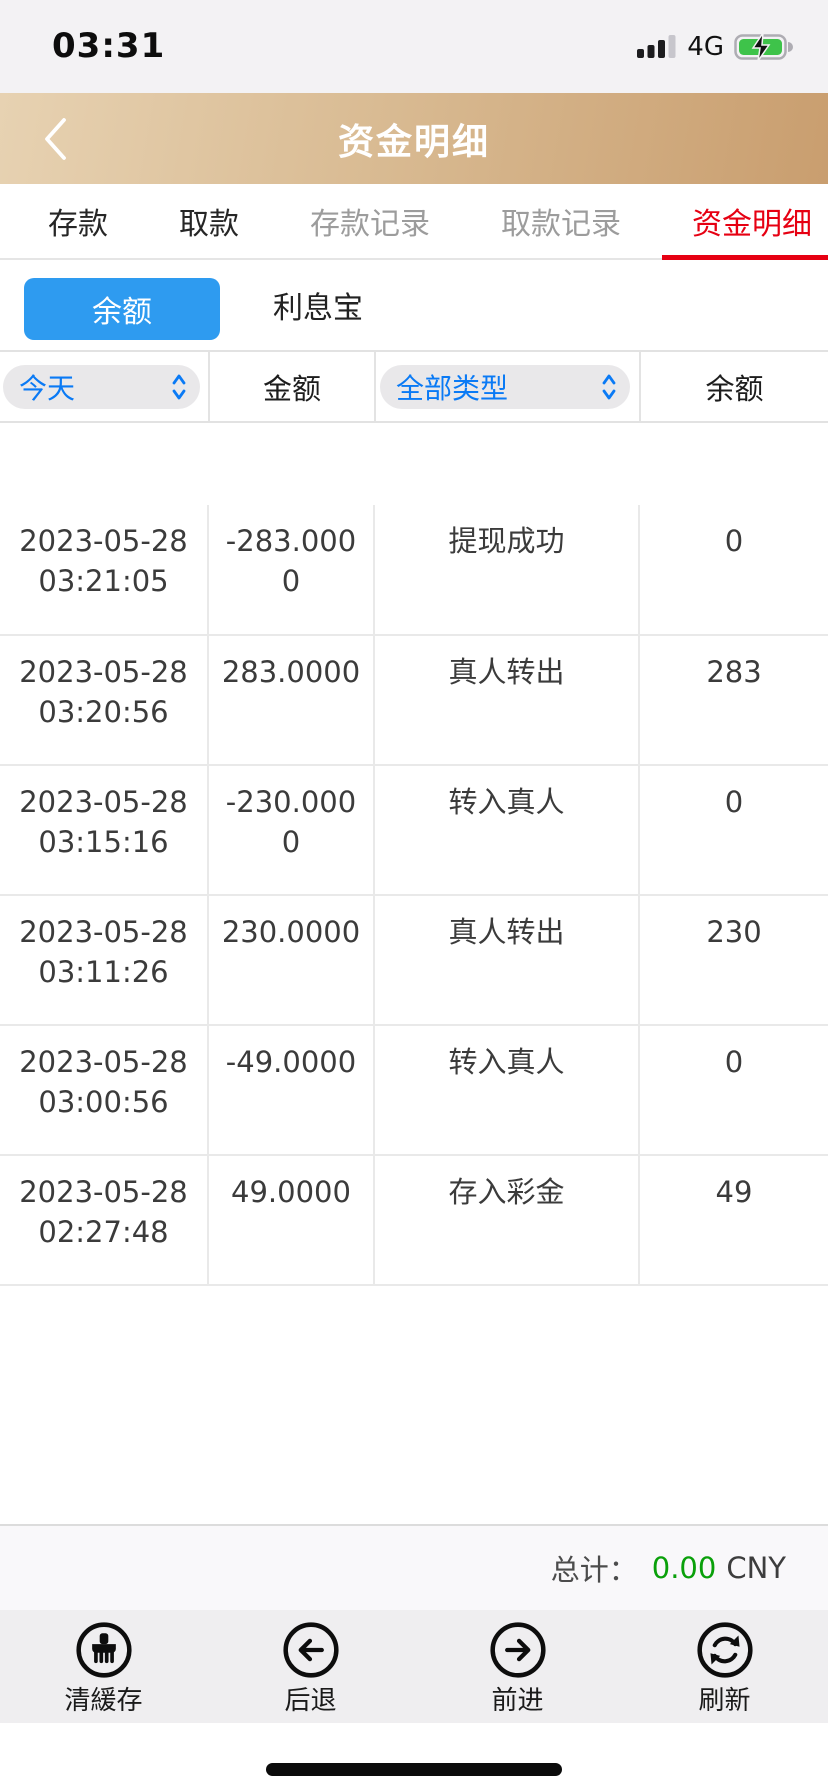 The image size is (828, 1792). I want to click on cell-amount: -49.0000, so click(290, 1090).